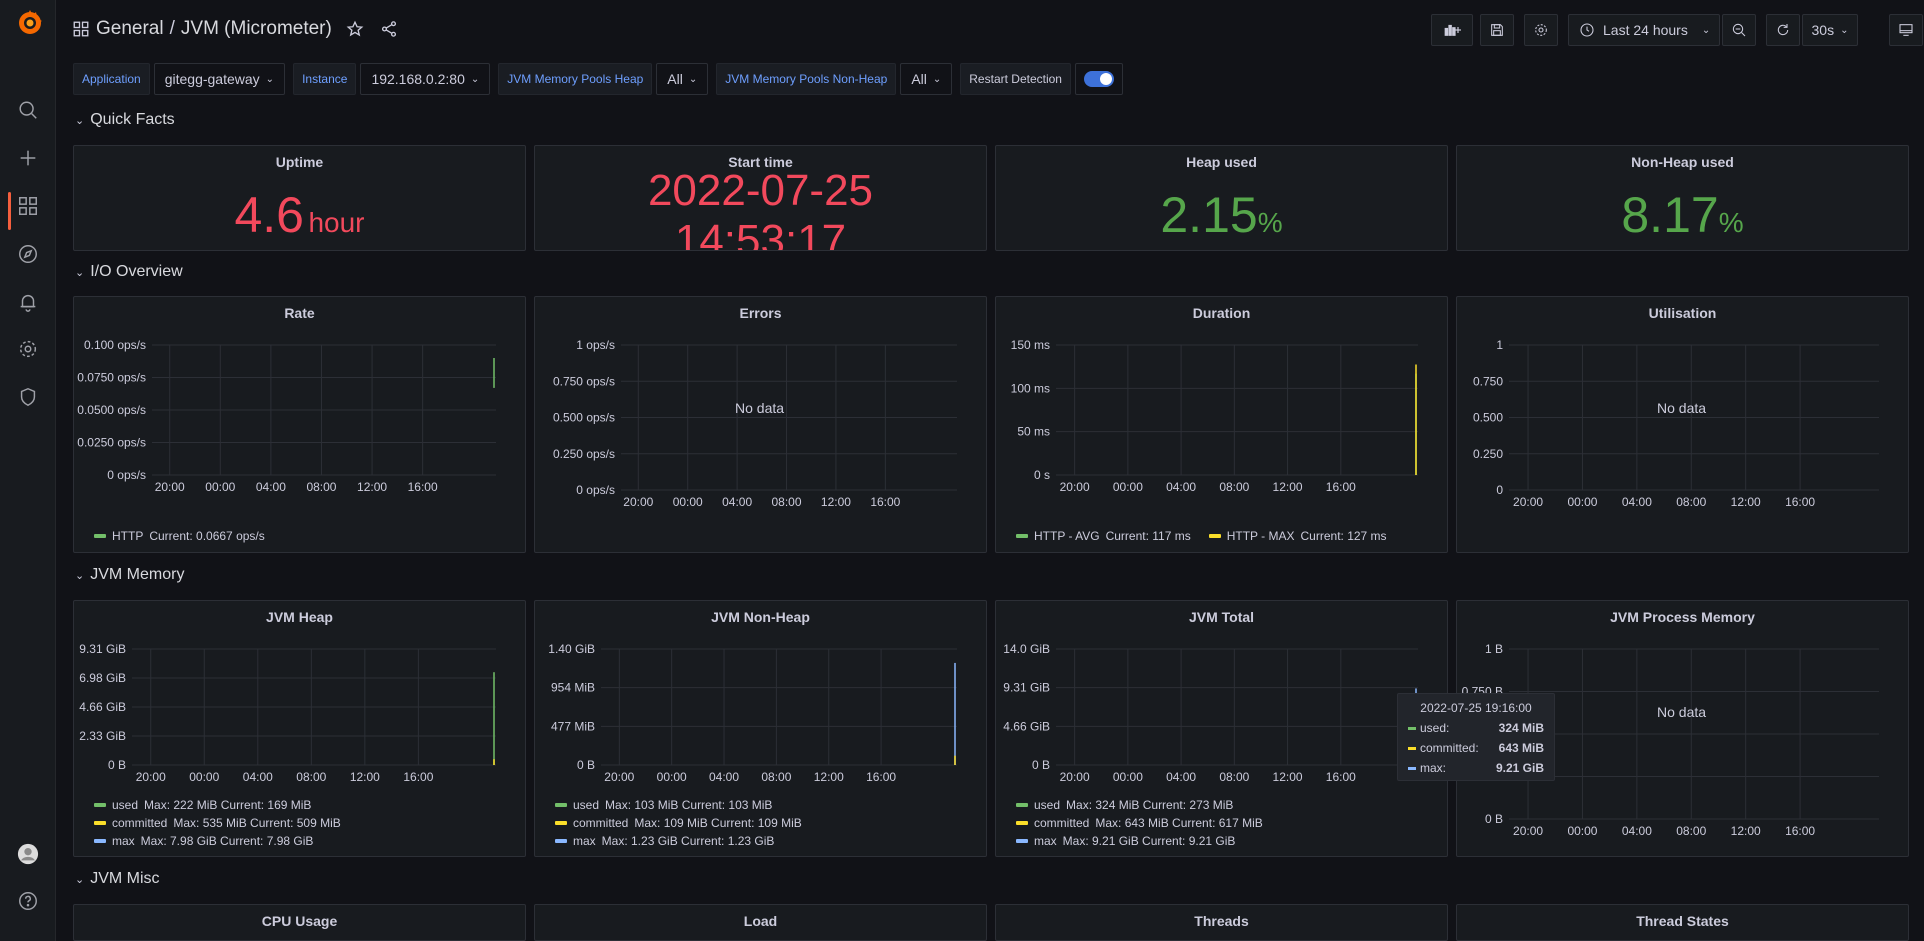  What do you see at coordinates (256, 28) in the screenshot?
I see `dashboard-title: JVM (Micrometer)` at bounding box center [256, 28].